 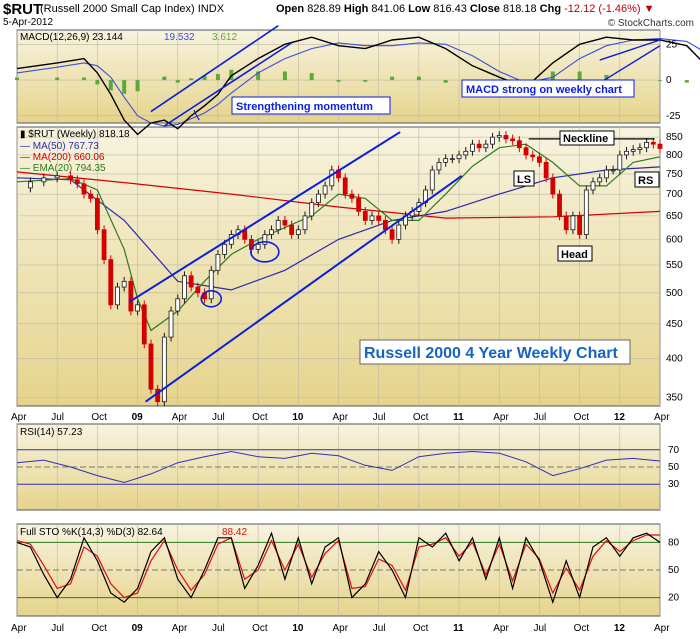 I want to click on sto-d-line, so click(x=338, y=566).